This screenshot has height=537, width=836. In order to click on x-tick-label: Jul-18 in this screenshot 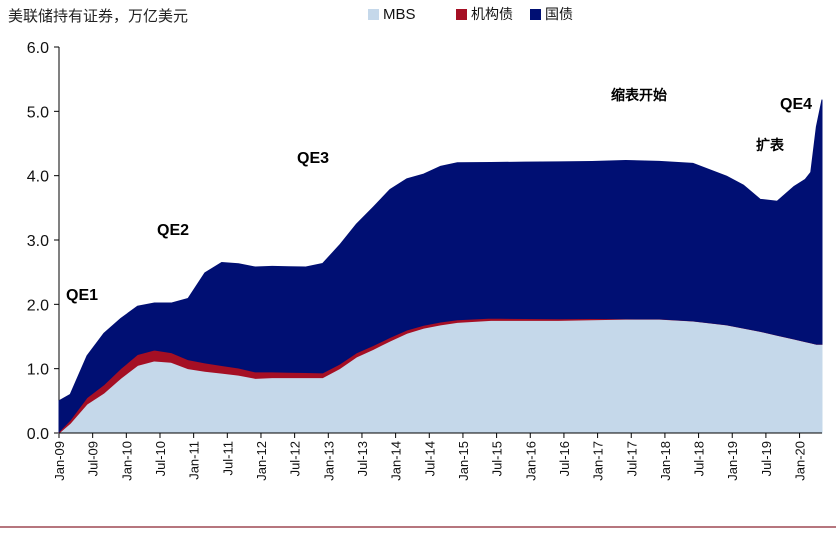, I will do `click(699, 458)`.